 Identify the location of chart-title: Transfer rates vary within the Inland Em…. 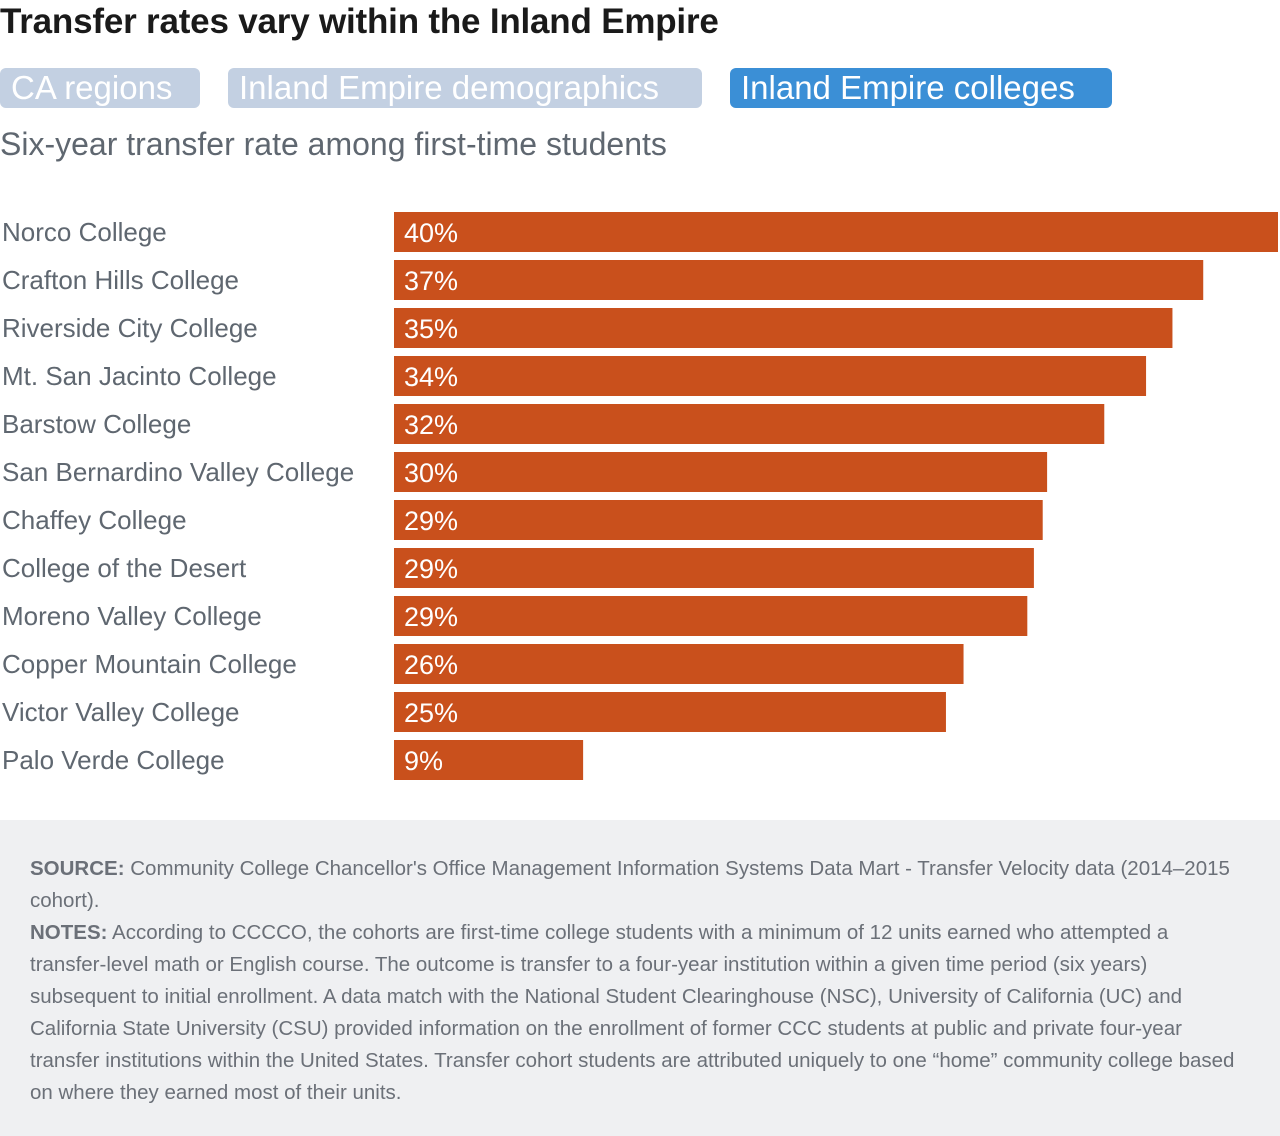
(359, 21).